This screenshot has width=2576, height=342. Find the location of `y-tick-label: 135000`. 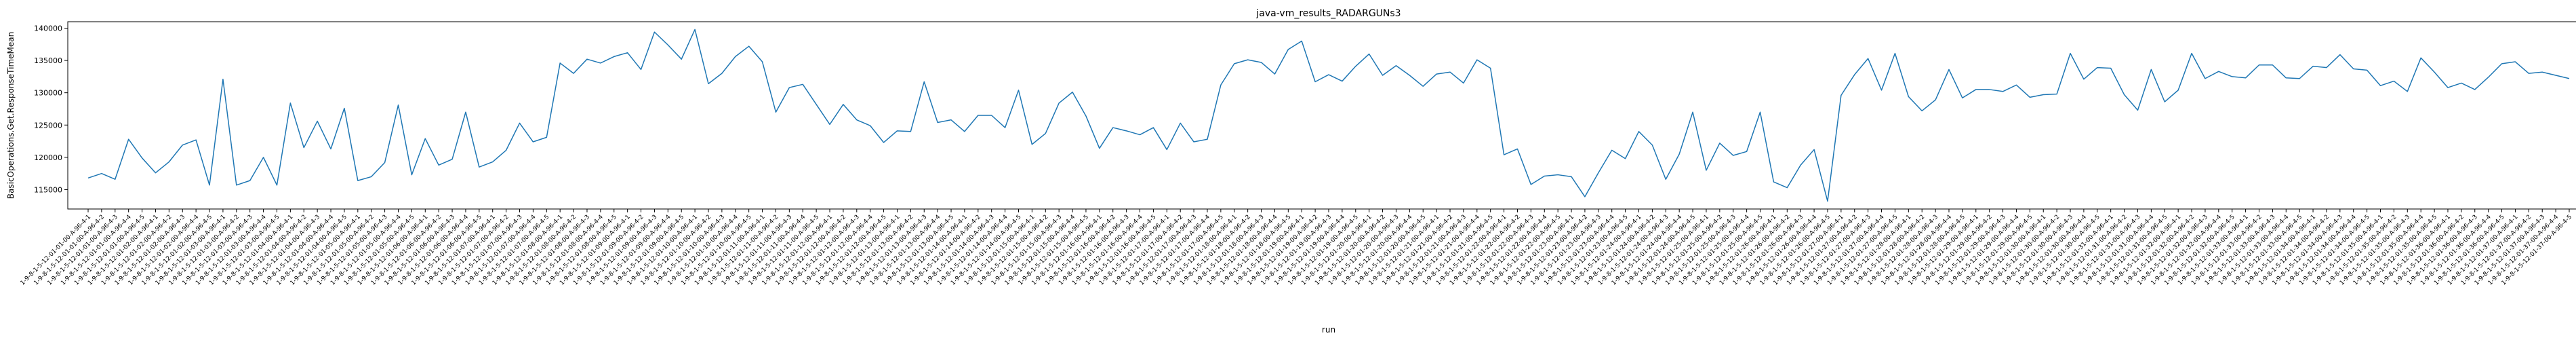

y-tick-label: 135000 is located at coordinates (48, 60).